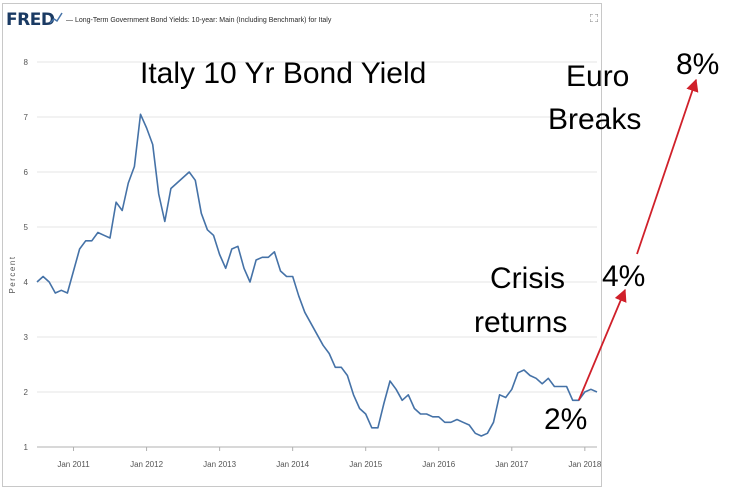 The width and height of the screenshot is (752, 489). I want to click on x-tick-label: Jan 2018, so click(584, 464).